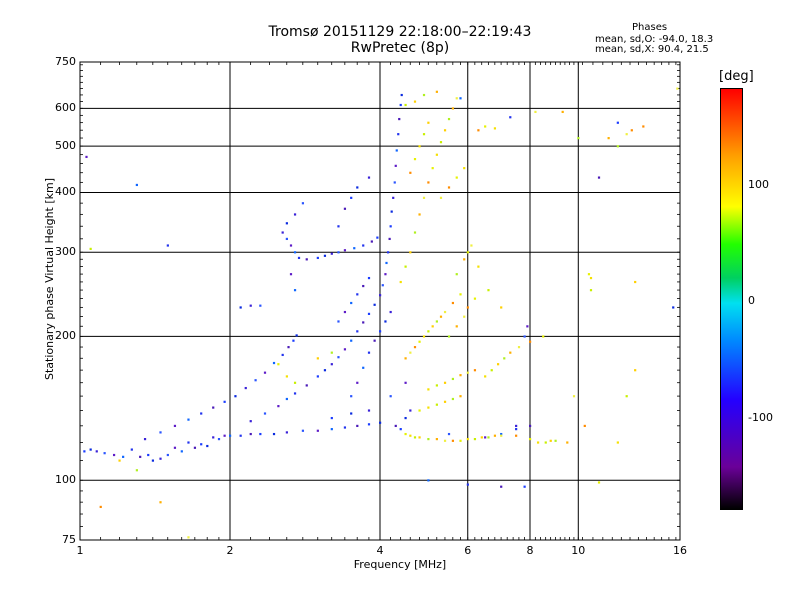 This screenshot has height=600, width=800. Describe the element at coordinates (578, 550) in the screenshot. I see `x-tick-label: 10` at that location.